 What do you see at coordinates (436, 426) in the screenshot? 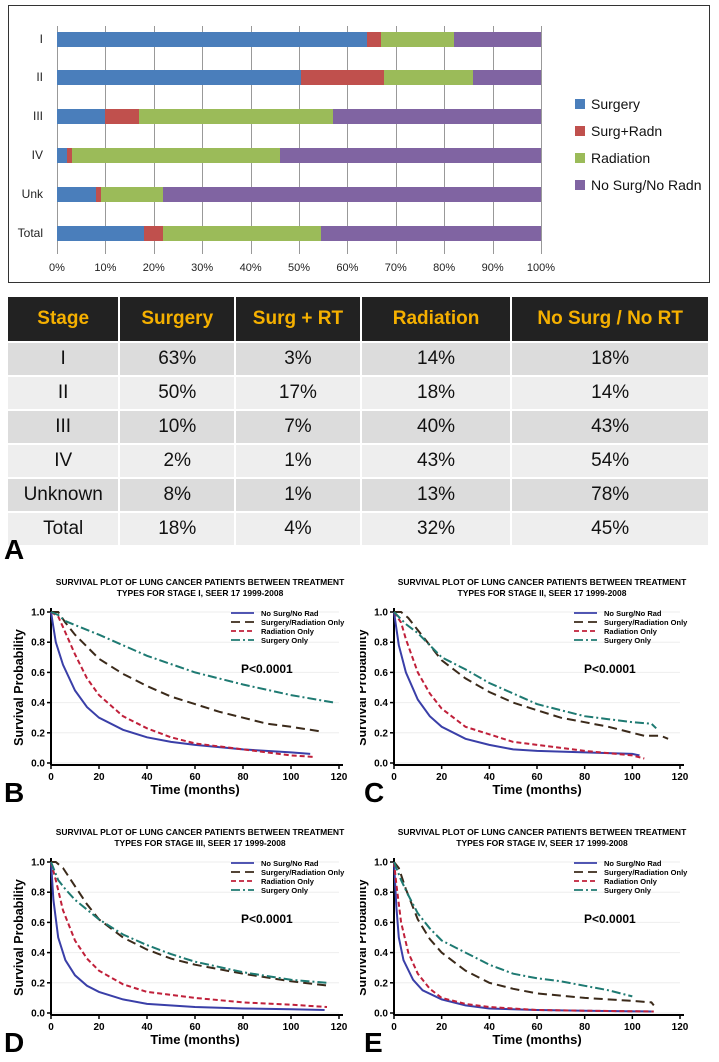
I see `table-cell: 40%` at bounding box center [436, 426].